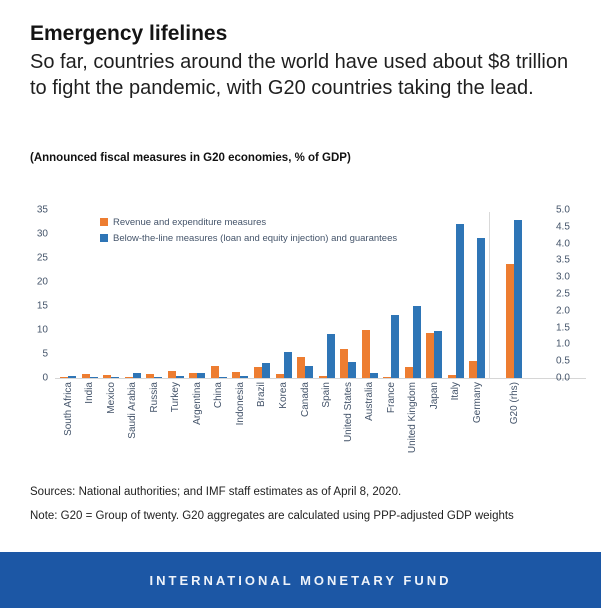  What do you see at coordinates (179, 376) in the screenshot?
I see `bar-belowline-turkey` at bounding box center [179, 376].